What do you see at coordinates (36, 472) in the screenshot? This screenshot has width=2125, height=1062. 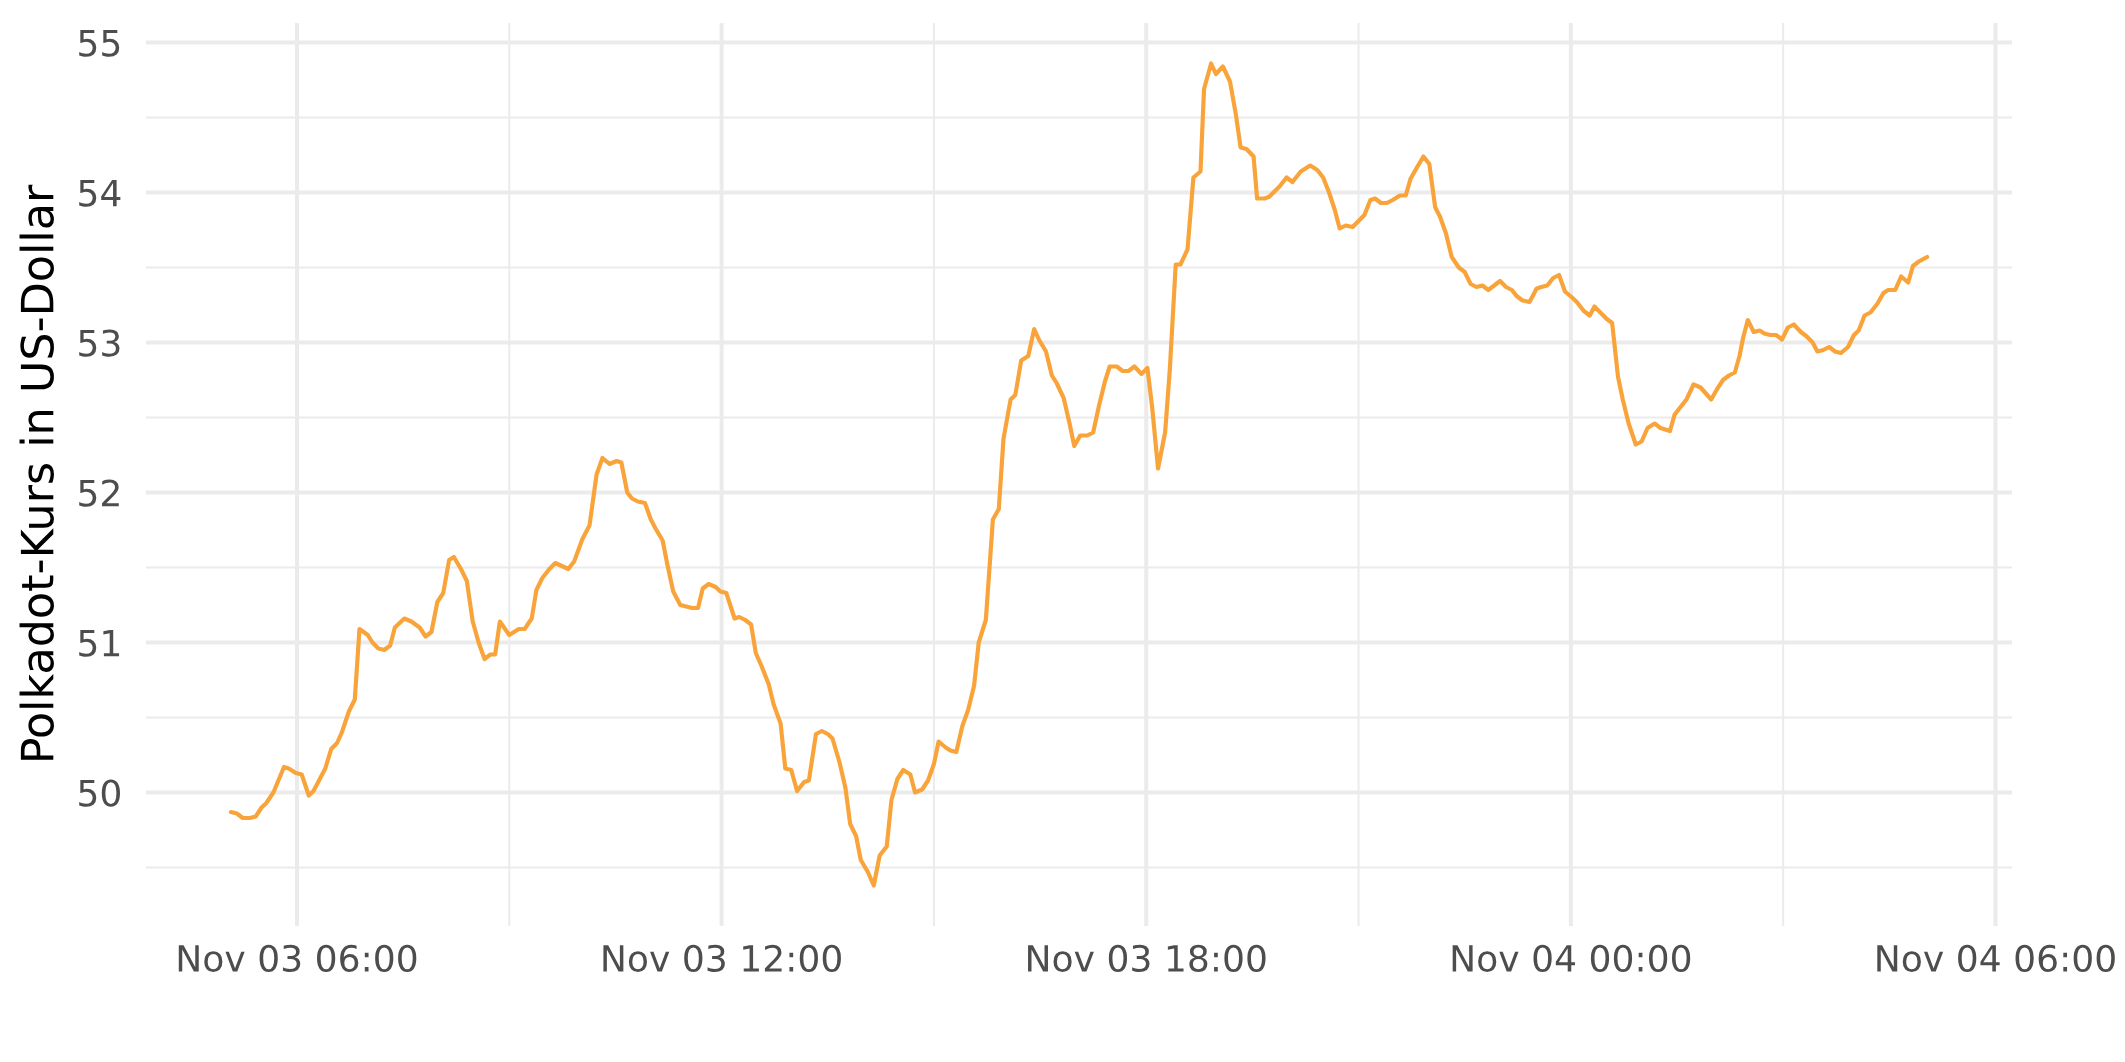 I see `y-axis-title: Polkadot-Kurs in US-Dollar` at bounding box center [36, 472].